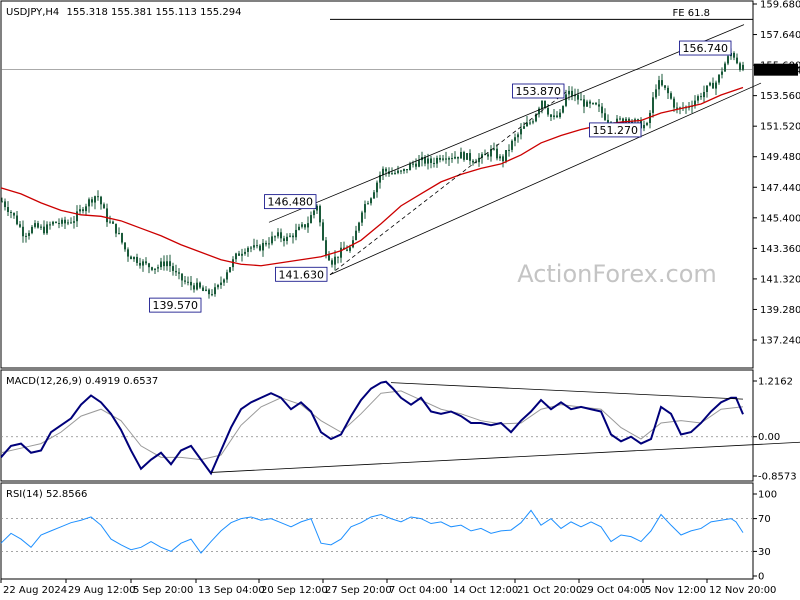 The image size is (800, 600). I want to click on price-tick-label: 159.680, so click(780, 5).